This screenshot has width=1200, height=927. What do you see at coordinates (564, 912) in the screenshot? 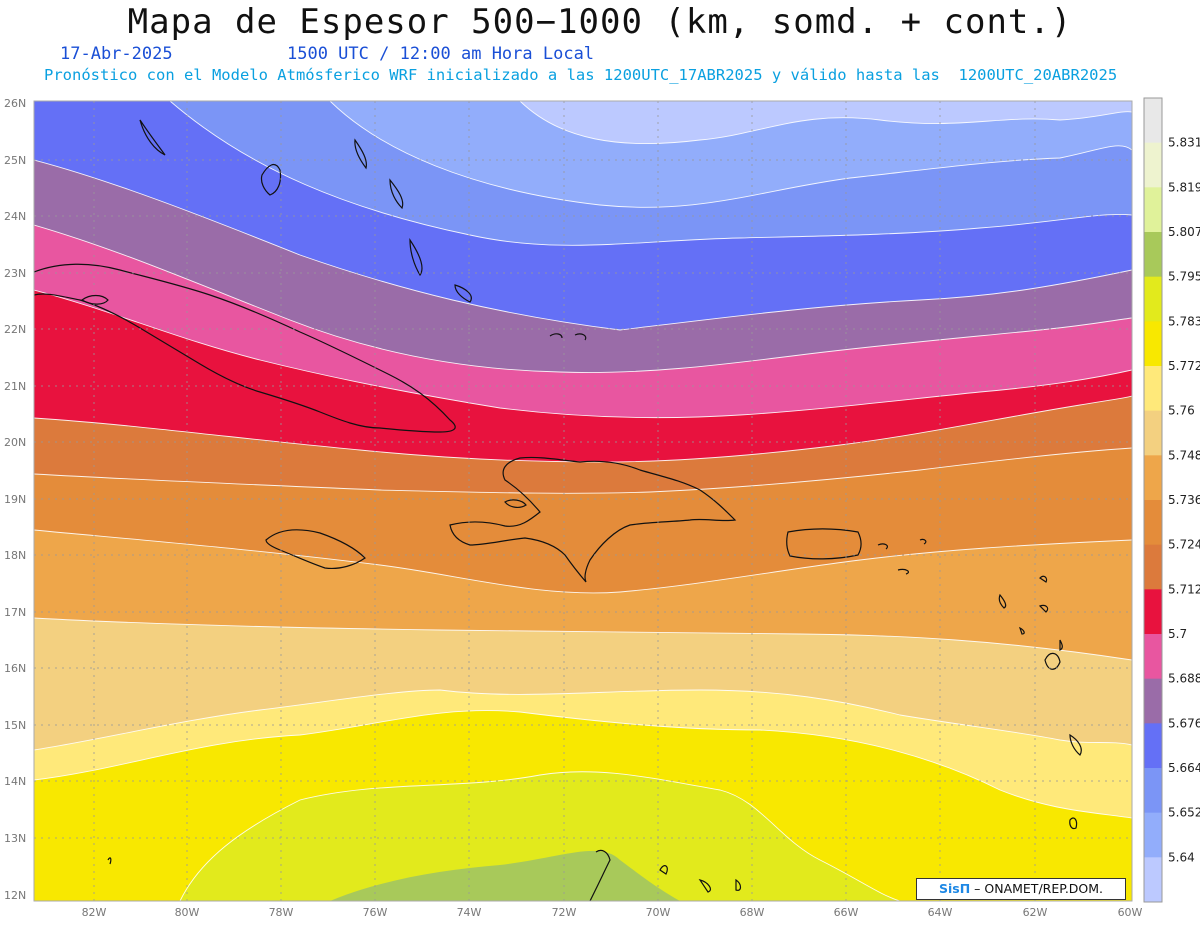
I see `lon-label: 72W` at bounding box center [564, 912].